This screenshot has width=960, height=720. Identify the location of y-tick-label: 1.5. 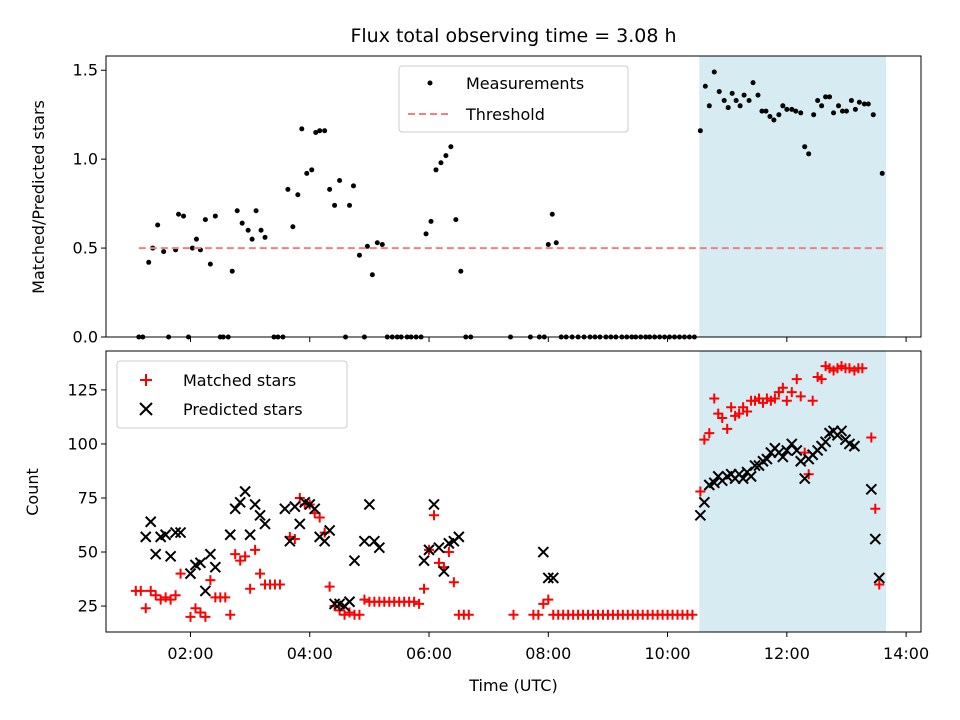
(85, 70).